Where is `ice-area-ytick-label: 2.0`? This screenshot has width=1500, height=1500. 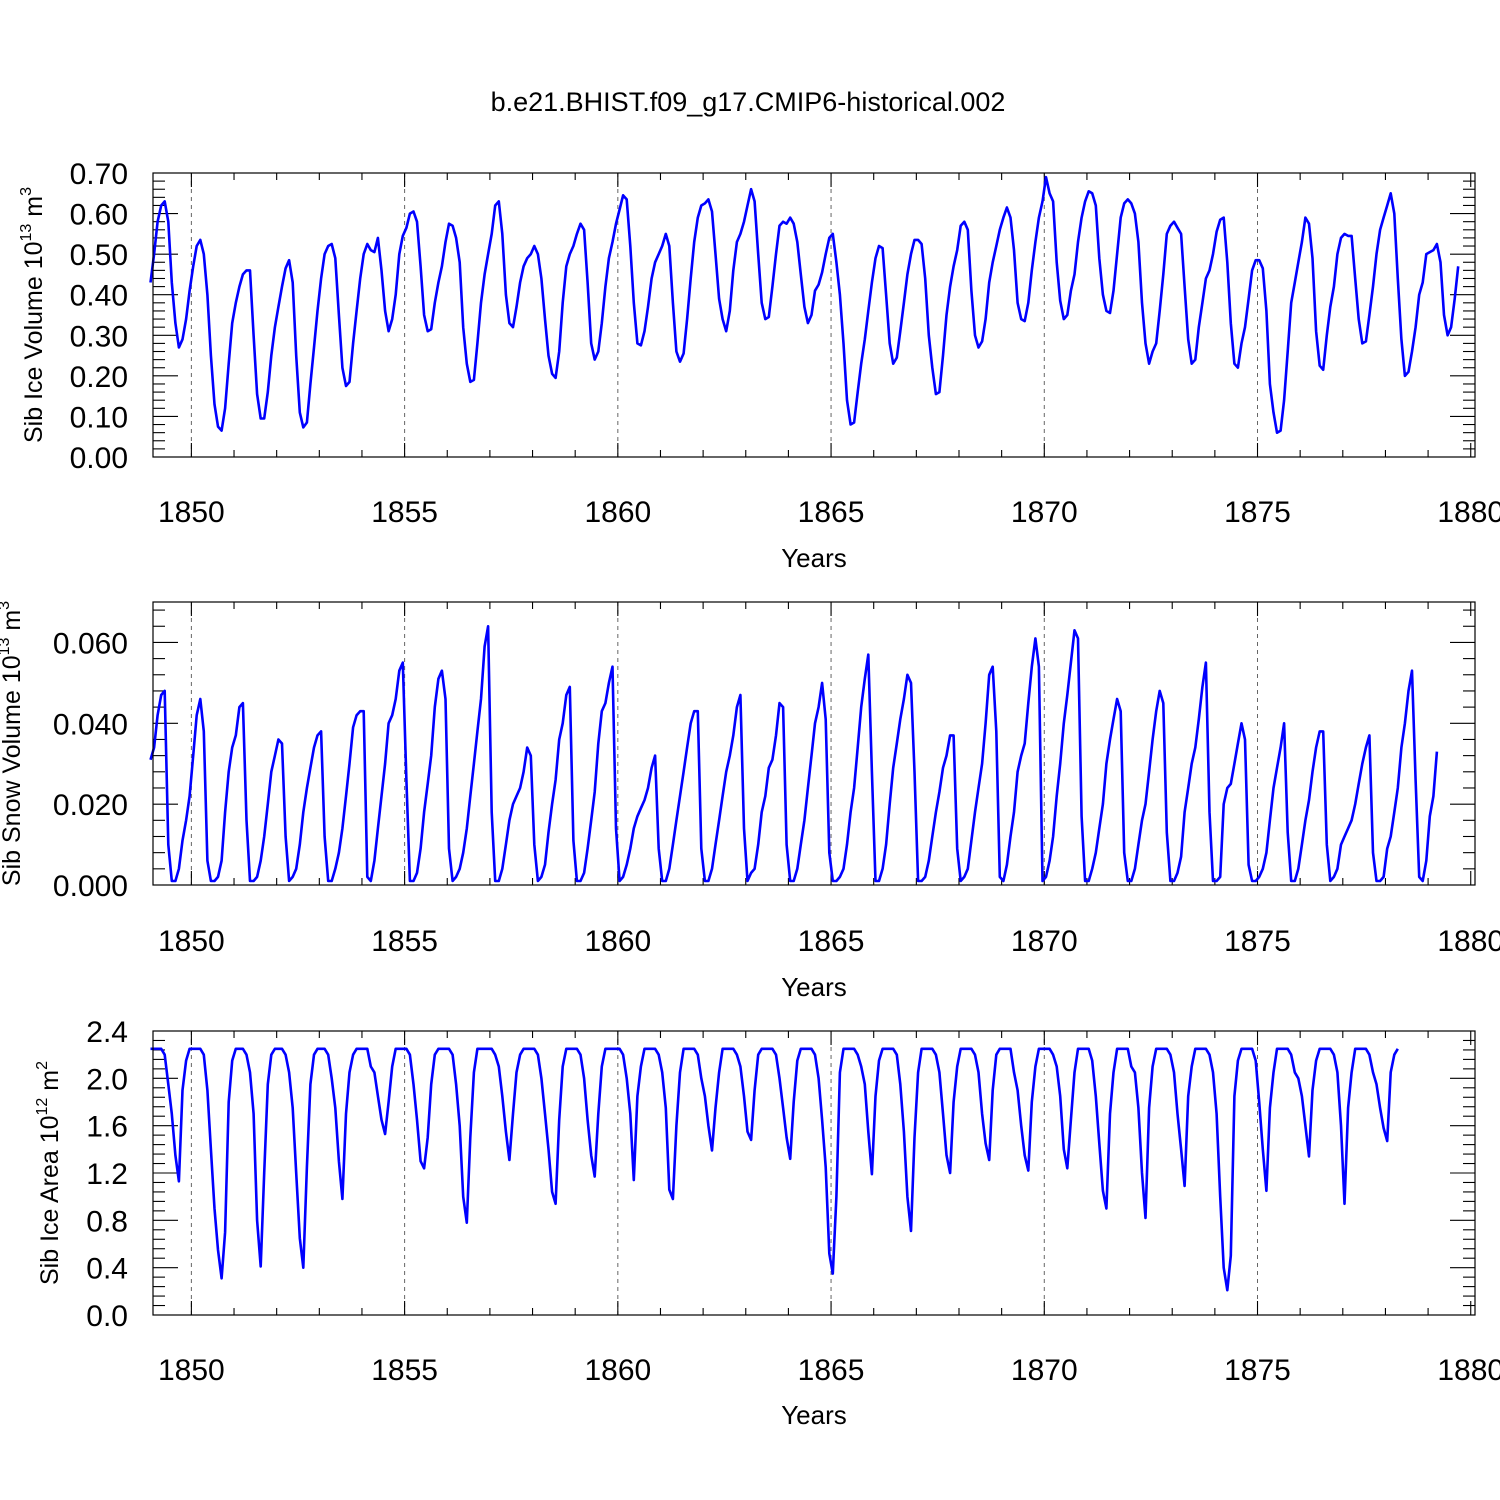
ice-area-ytick-label: 2.0 is located at coordinates (107, 1079).